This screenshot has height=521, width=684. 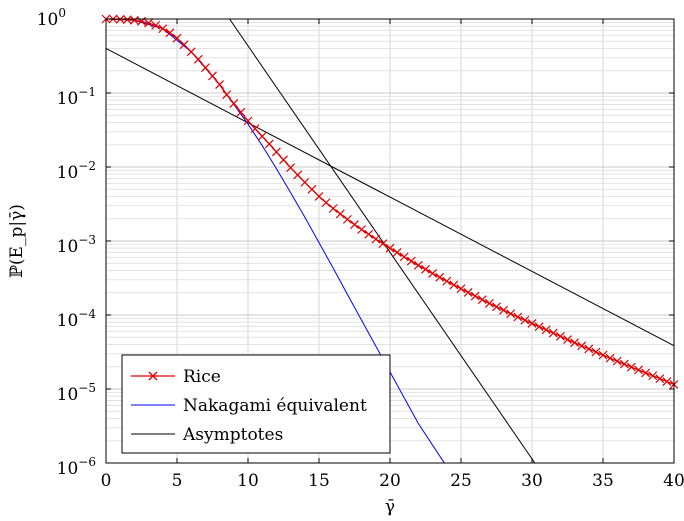 I want to click on x-tick-labels: 0 5 10 15 20 25 30 35 40, so click(x=392, y=481).